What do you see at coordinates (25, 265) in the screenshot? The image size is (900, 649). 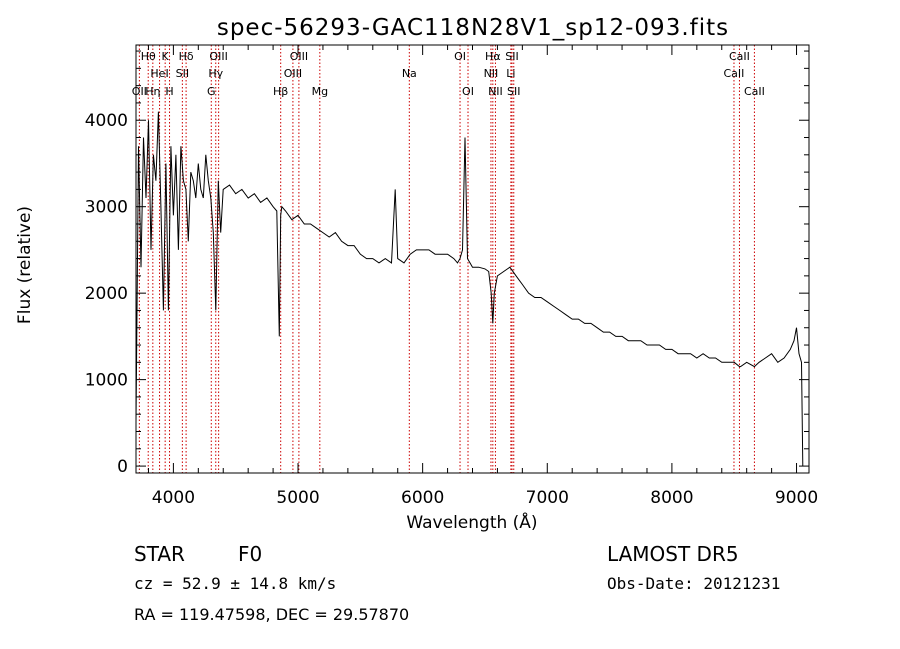 I see `y-axis-label: Flux (relative)` at bounding box center [25, 265].